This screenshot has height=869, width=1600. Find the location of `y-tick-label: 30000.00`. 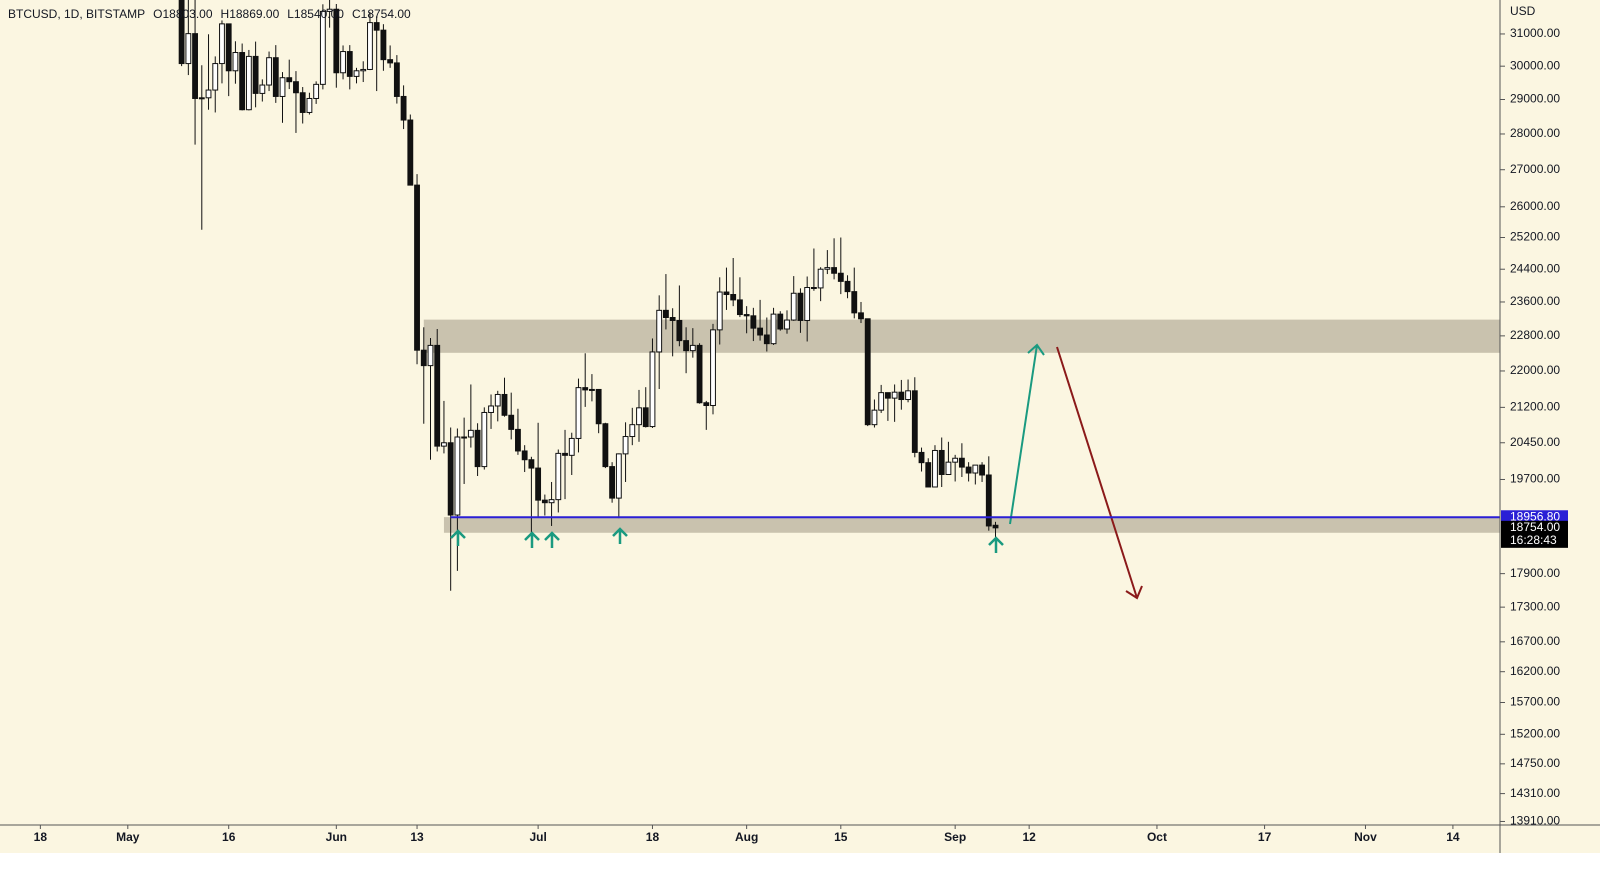

y-tick-label: 30000.00 is located at coordinates (1535, 65).